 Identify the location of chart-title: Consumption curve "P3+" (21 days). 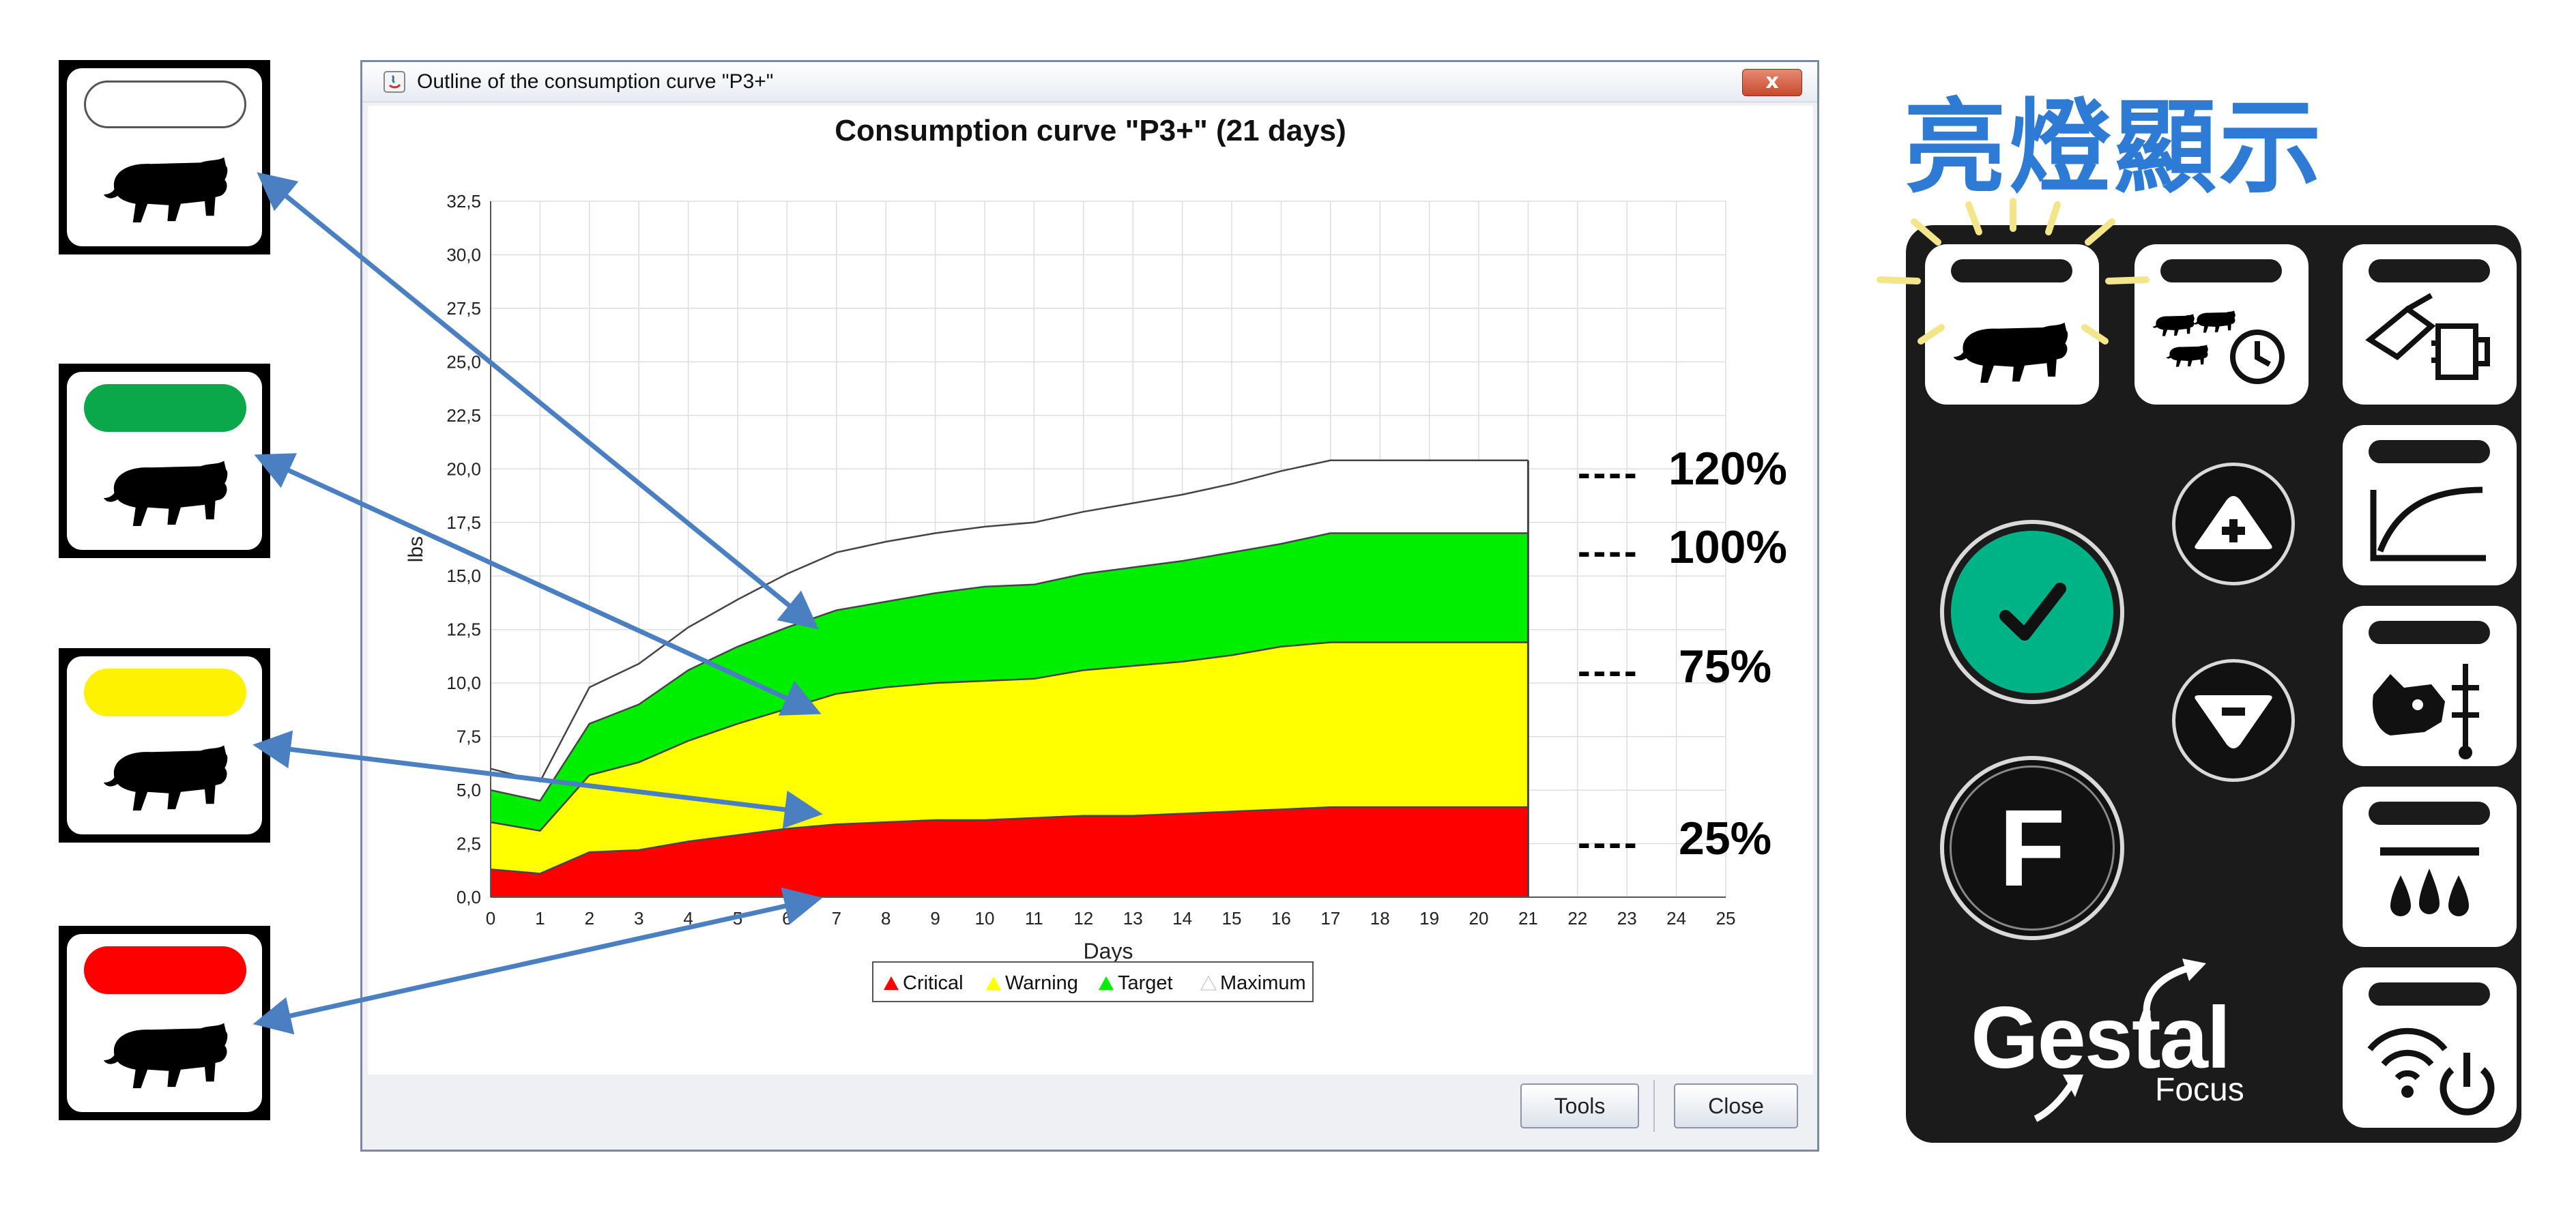
(1090, 130).